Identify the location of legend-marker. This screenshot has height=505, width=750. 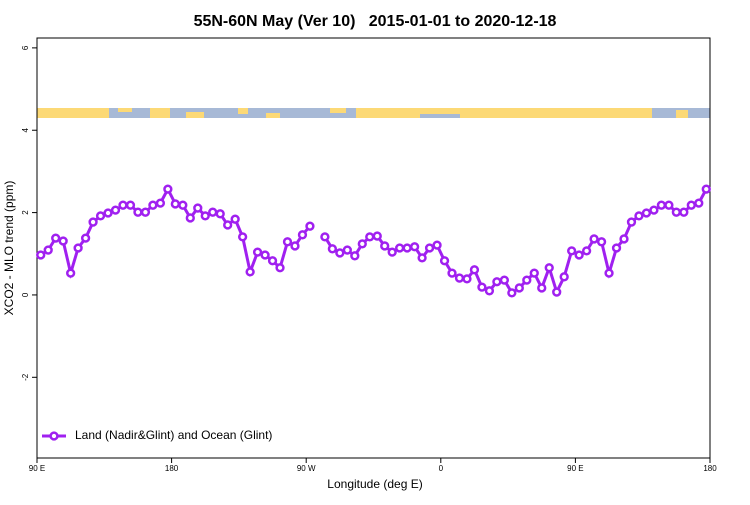
(54, 436).